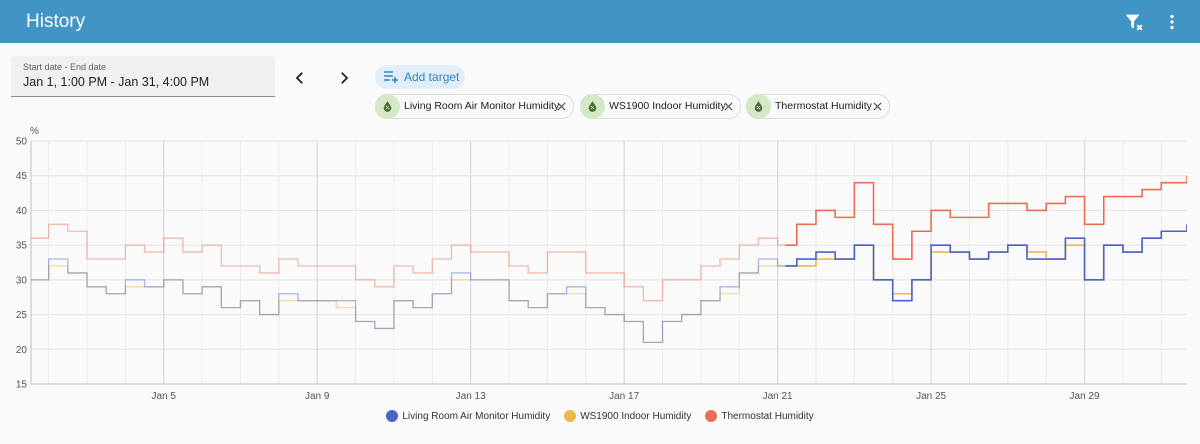 Image resolution: width=1200 pixels, height=444 pixels. I want to click on app-header: History, so click(600, 21).